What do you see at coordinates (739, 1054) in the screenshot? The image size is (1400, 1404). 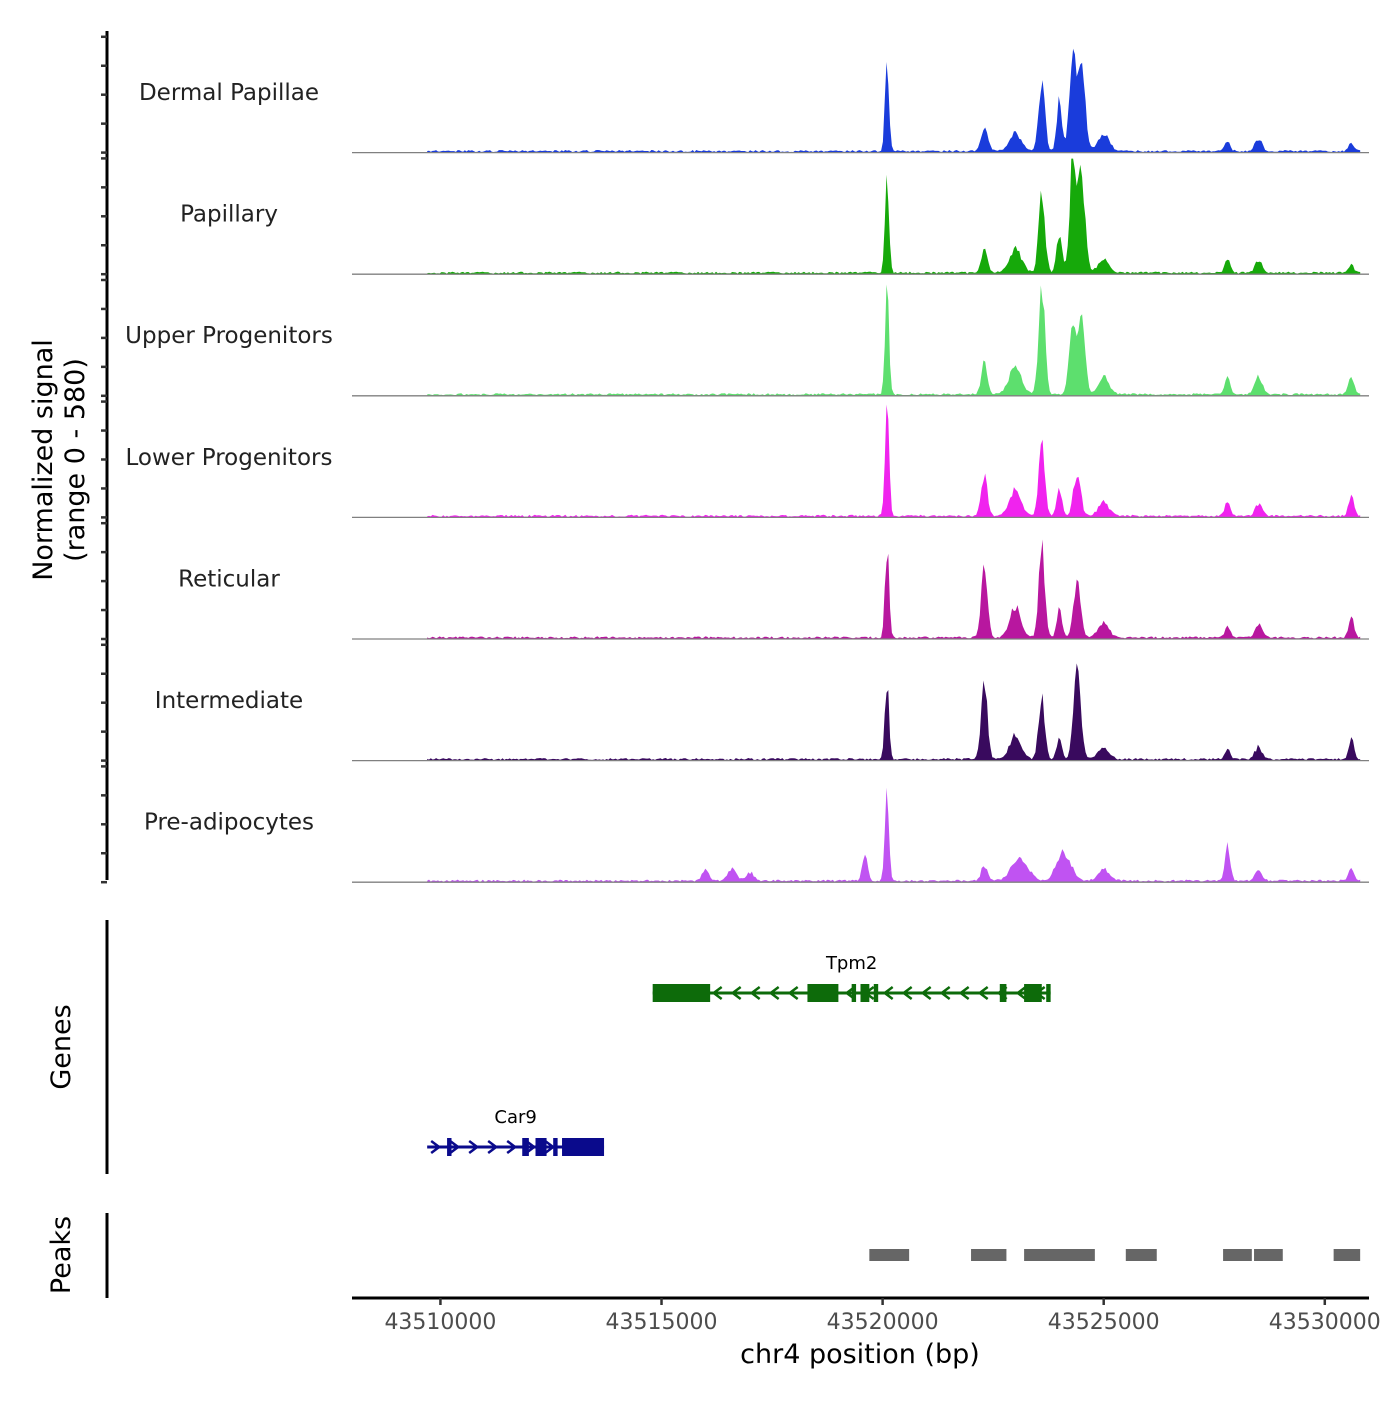 I see `gene-annotations: Car9 Tpm2` at bounding box center [739, 1054].